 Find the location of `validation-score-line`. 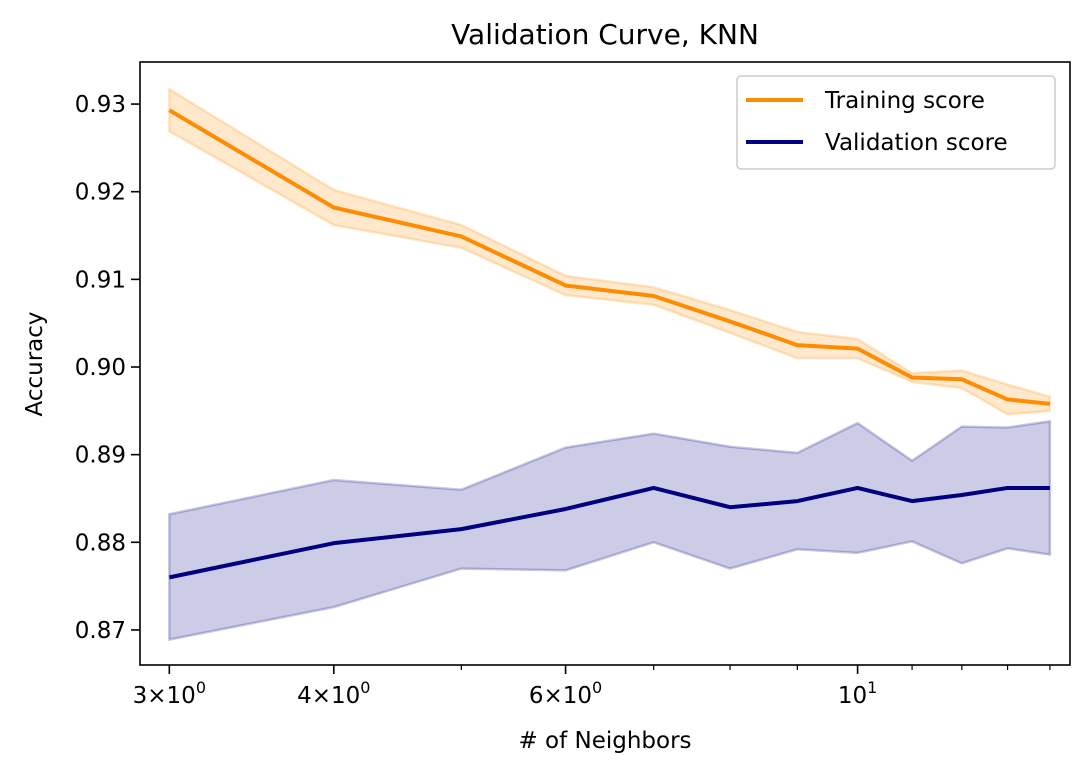

validation-score-line is located at coordinates (609, 532).